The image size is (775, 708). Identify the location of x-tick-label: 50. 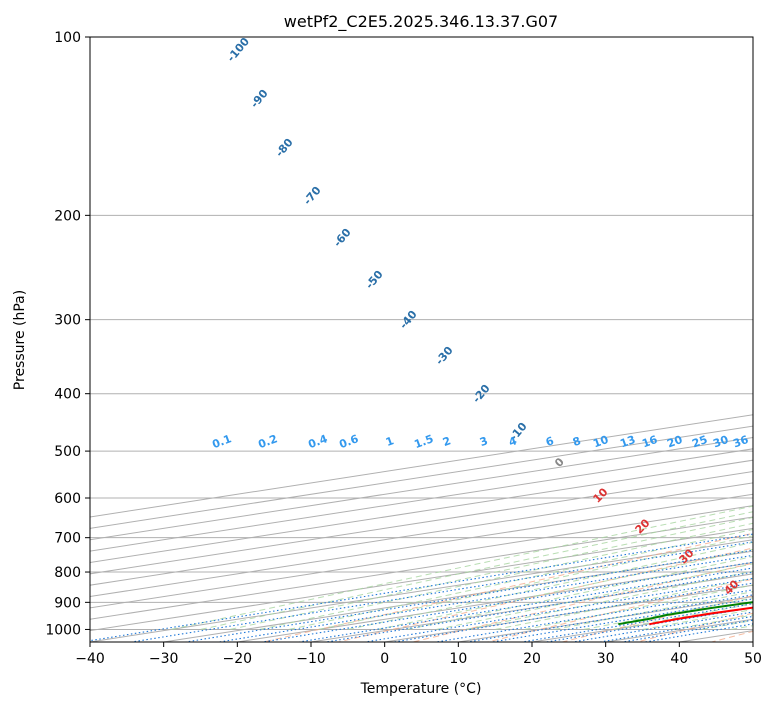
(753, 659).